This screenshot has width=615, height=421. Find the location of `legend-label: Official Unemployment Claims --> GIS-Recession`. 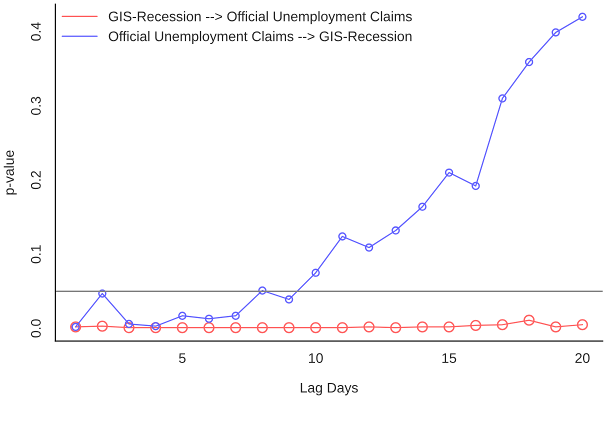

legend-label: Official Unemployment Claims --> GIS-Recession is located at coordinates (260, 37).